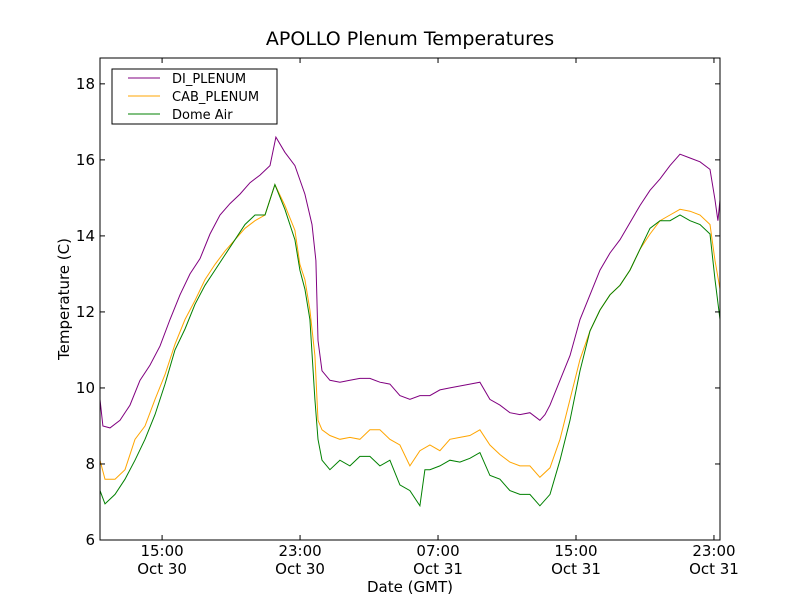 The width and height of the screenshot is (800, 600). What do you see at coordinates (90, 464) in the screenshot?
I see `y-tick-label: 8` at bounding box center [90, 464].